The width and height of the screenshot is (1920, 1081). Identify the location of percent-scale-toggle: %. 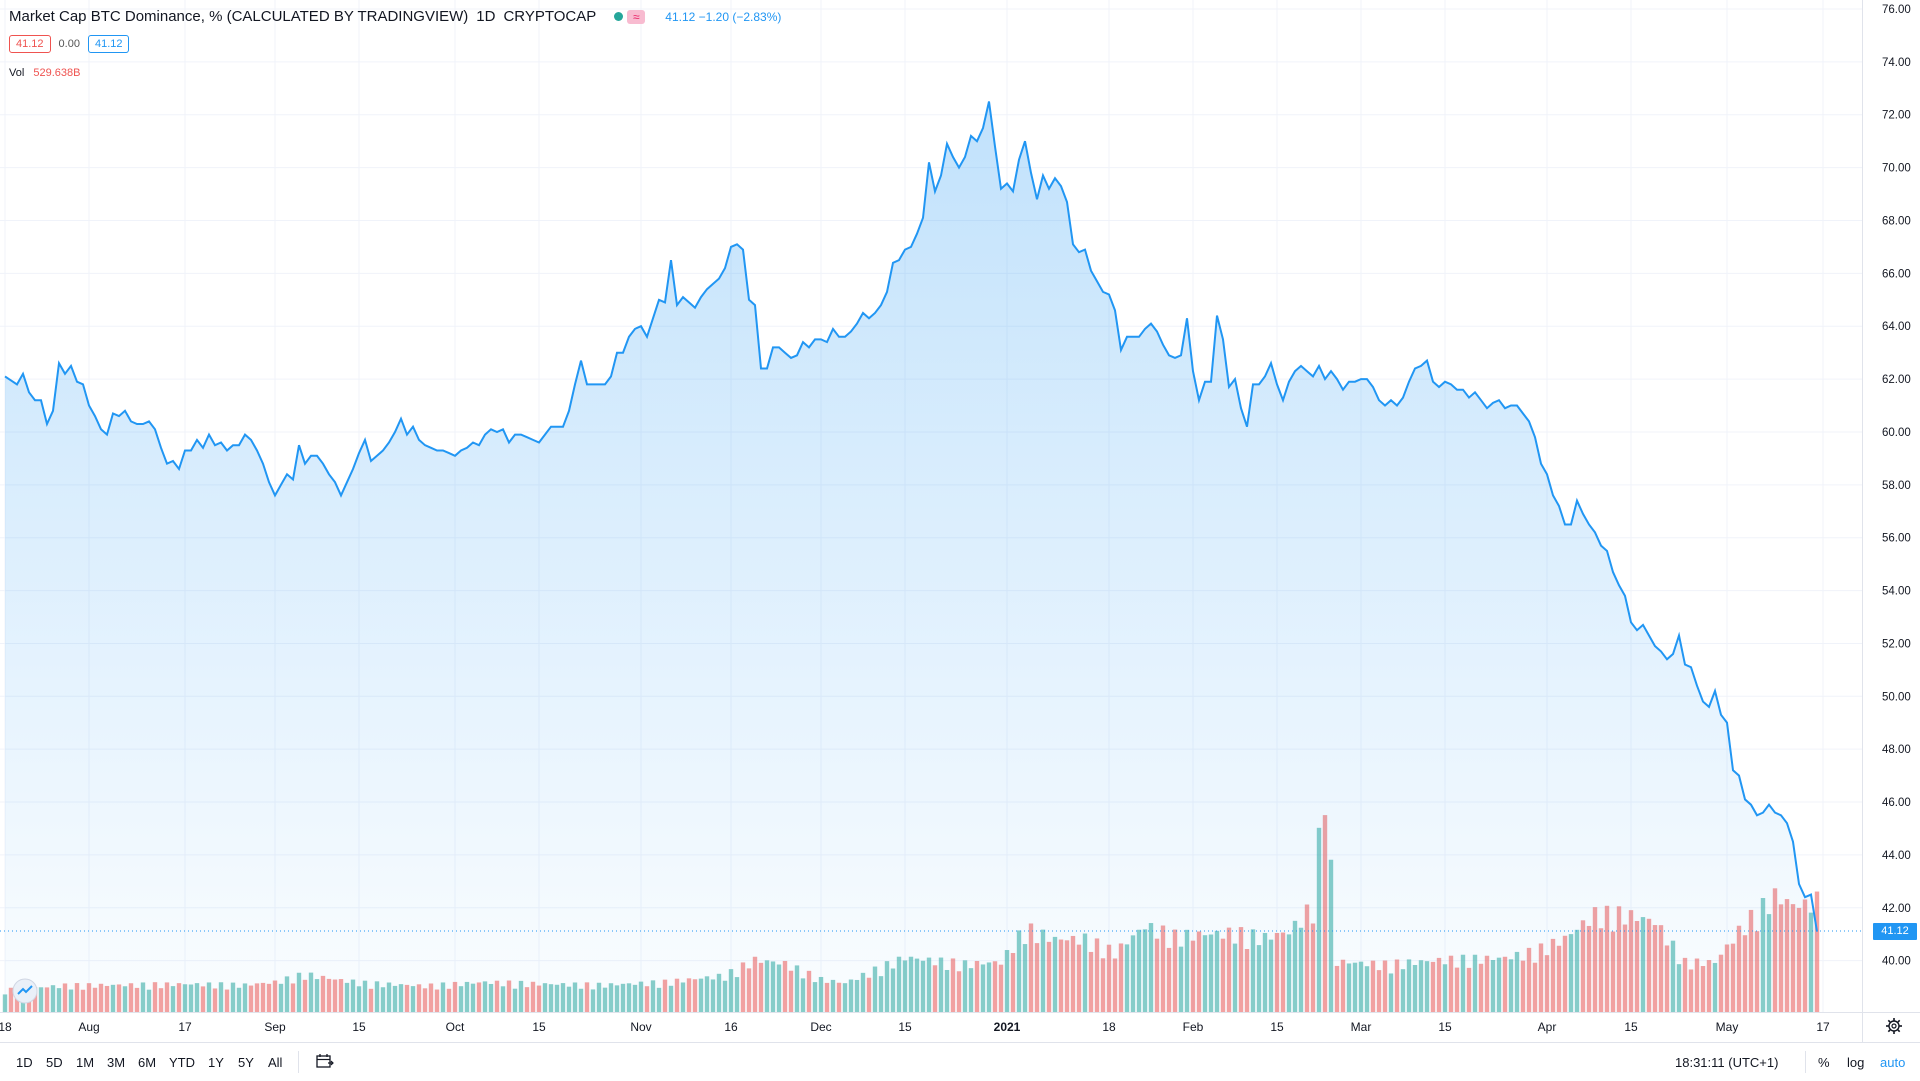
(1824, 1062).